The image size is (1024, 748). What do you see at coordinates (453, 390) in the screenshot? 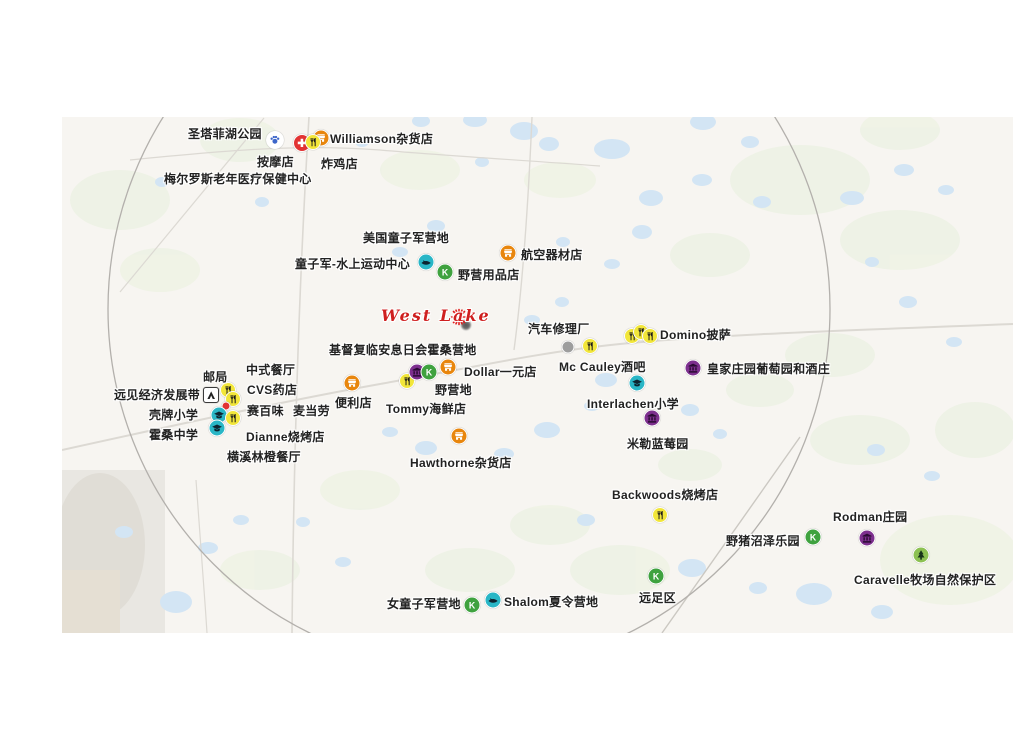
I see `label-campground: 野营地` at bounding box center [453, 390].